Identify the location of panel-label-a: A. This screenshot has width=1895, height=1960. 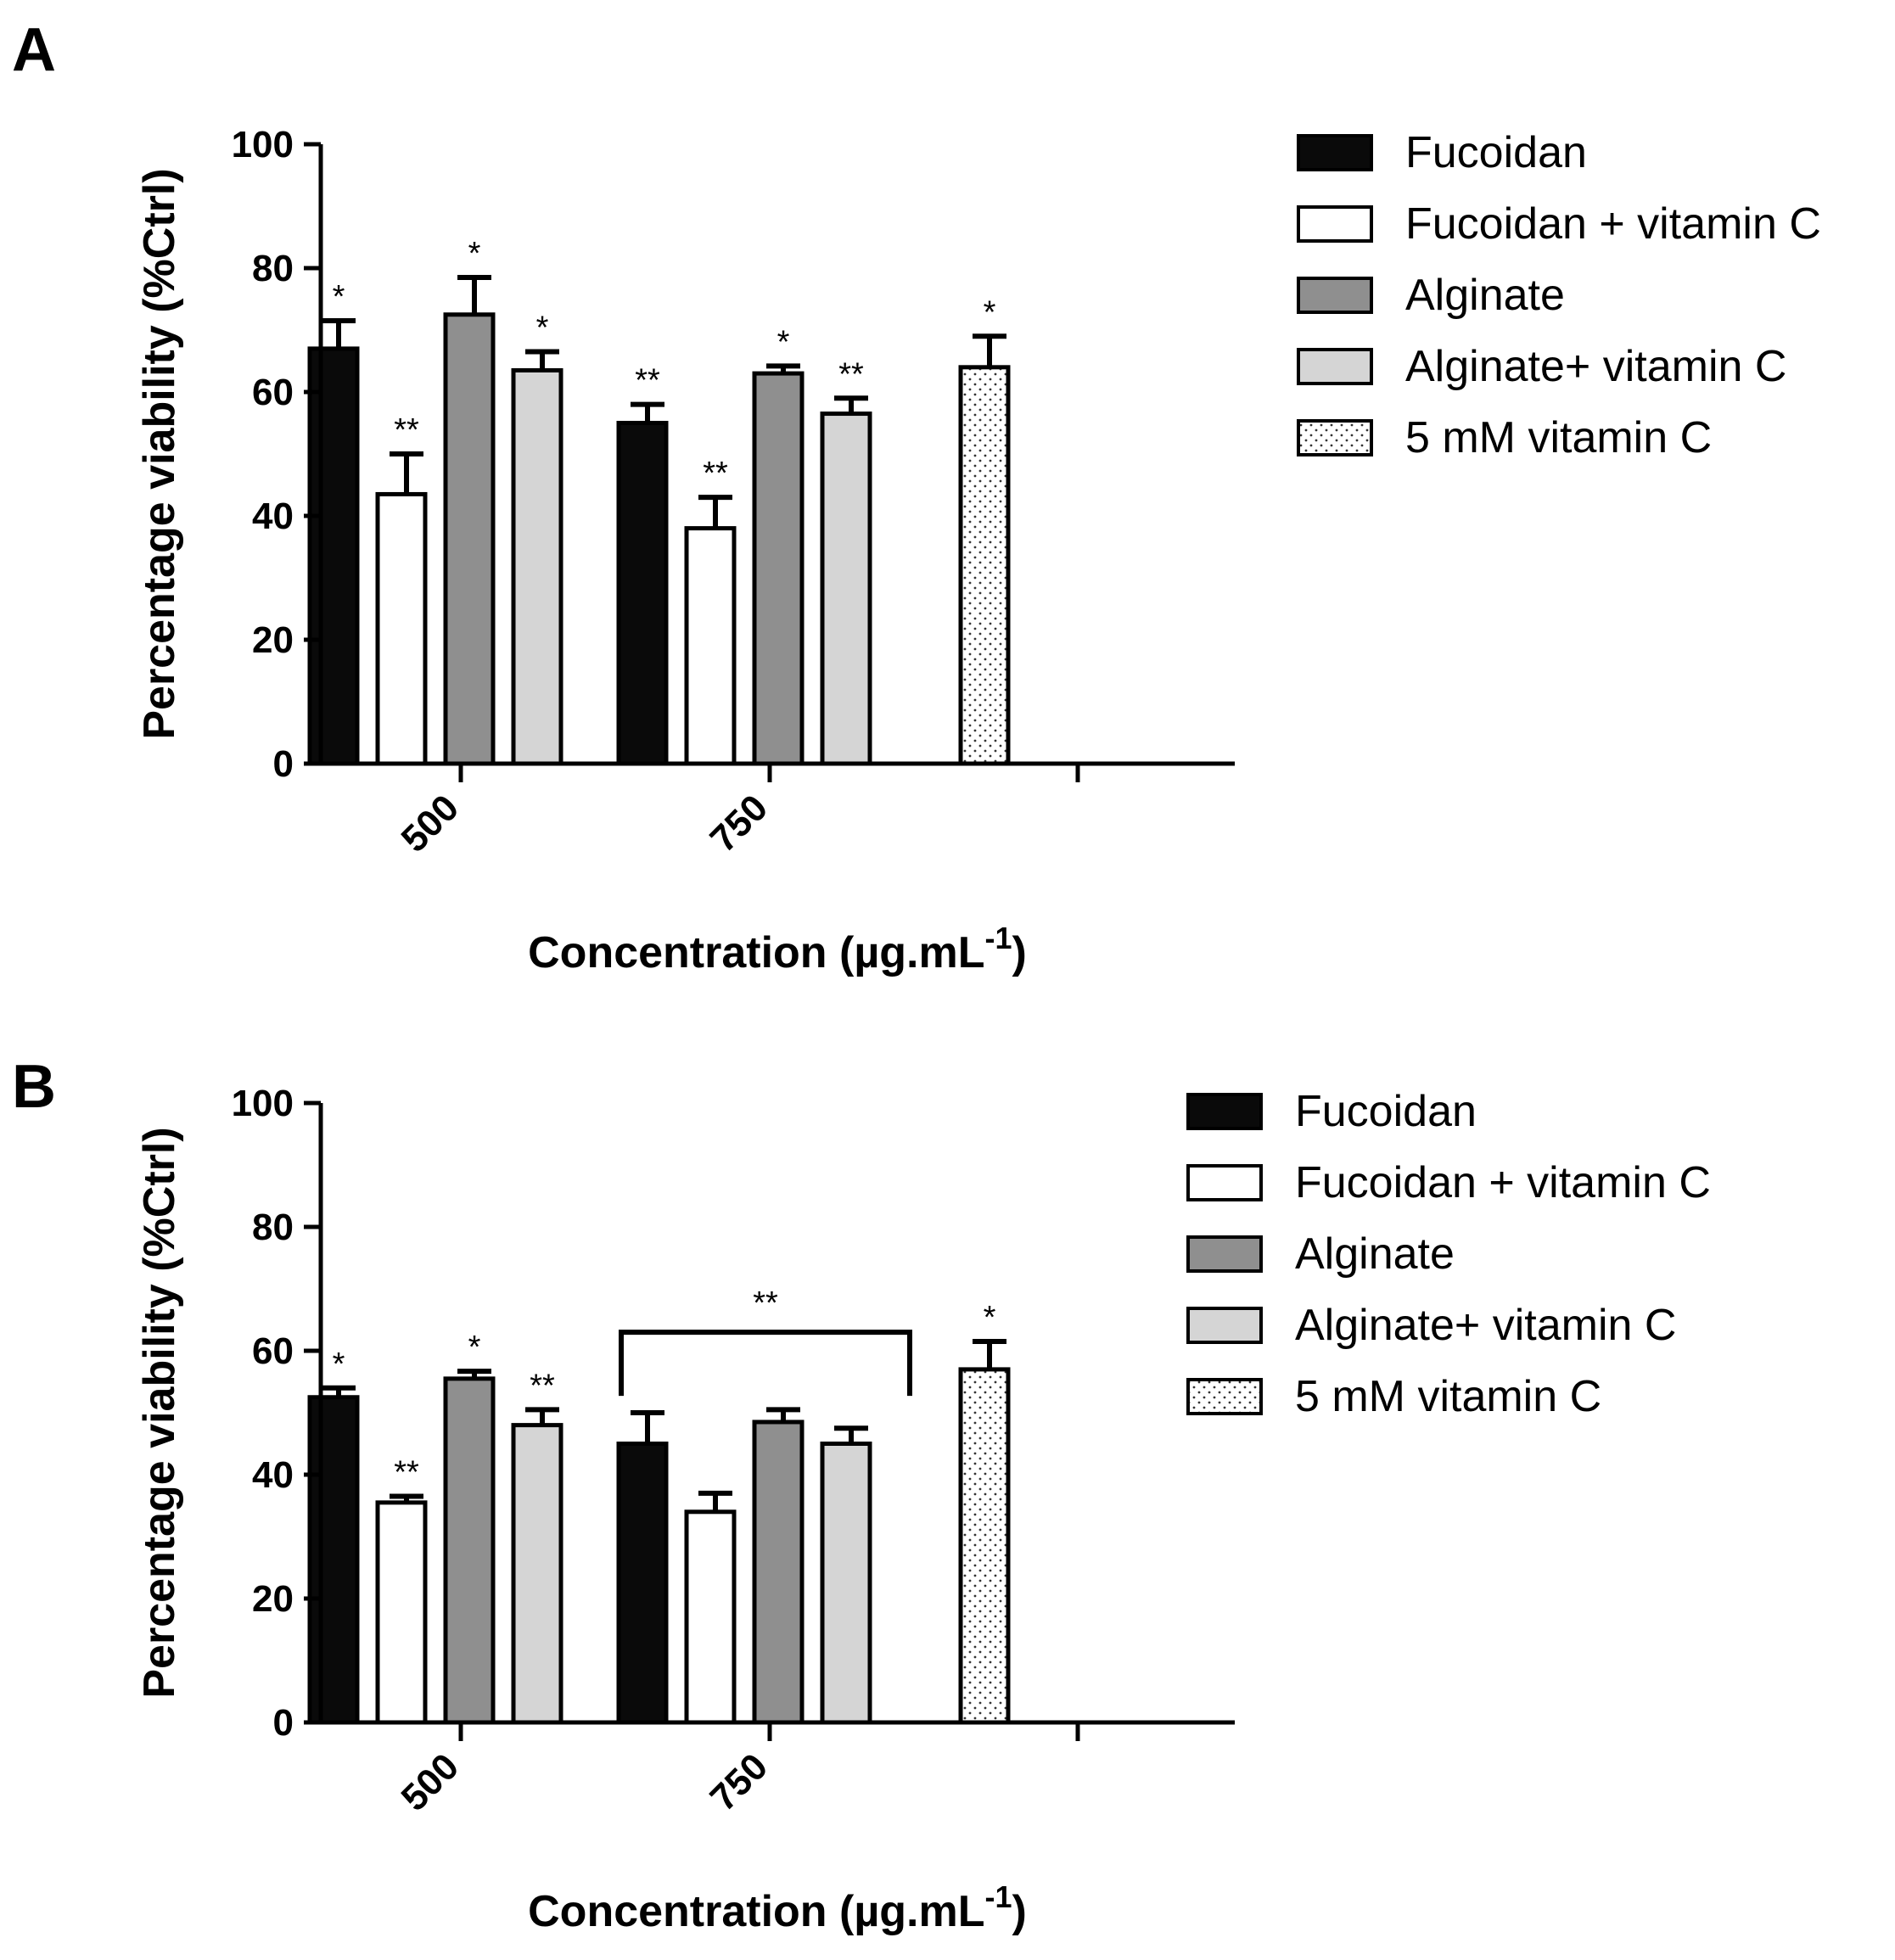
(34, 50).